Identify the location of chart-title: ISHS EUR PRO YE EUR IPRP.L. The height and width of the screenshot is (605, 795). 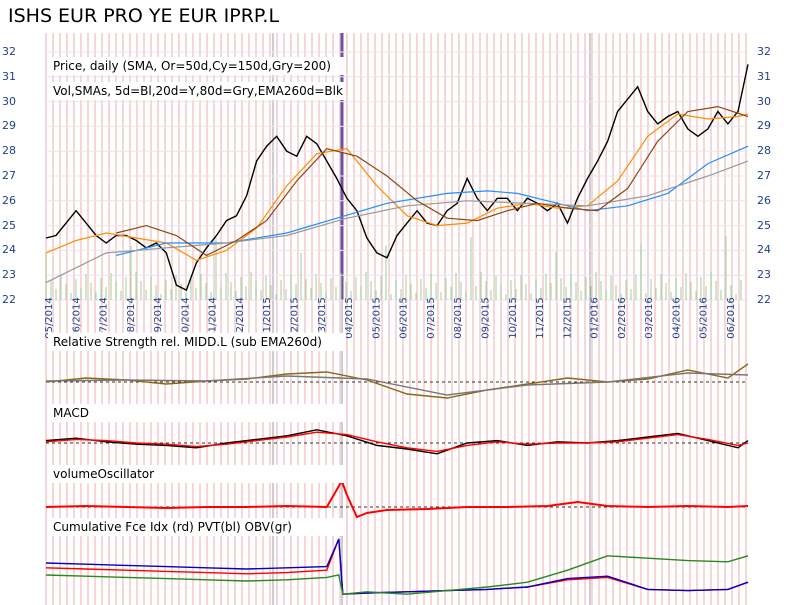
(248, 16).